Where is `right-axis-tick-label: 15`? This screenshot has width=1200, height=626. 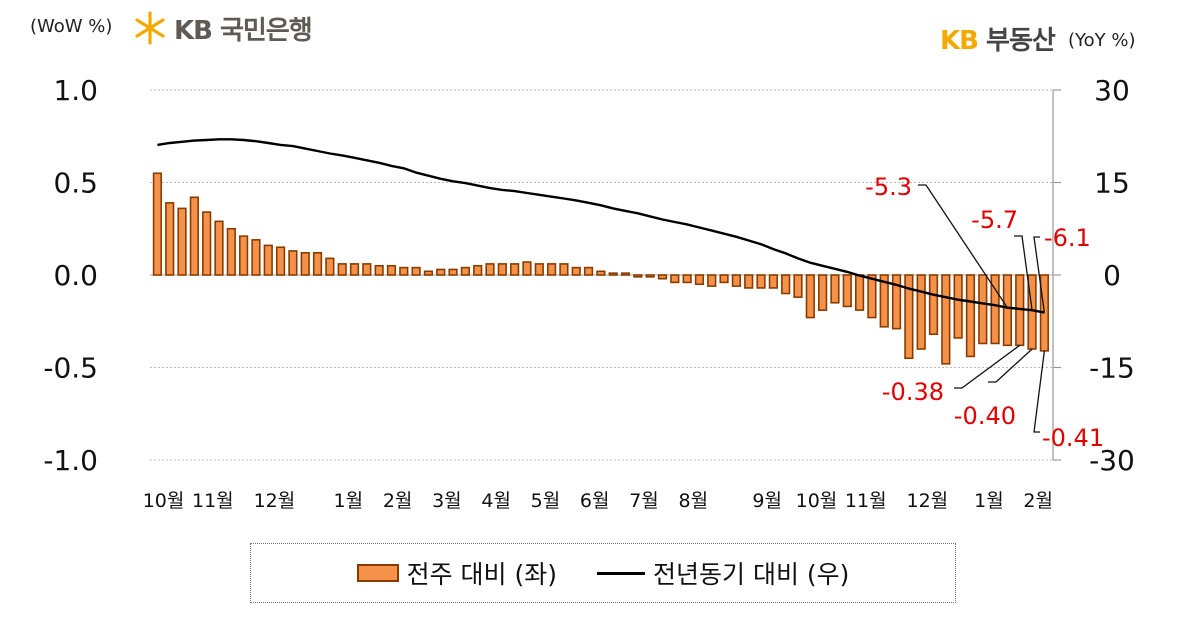 right-axis-tick-label: 15 is located at coordinates (1112, 183).